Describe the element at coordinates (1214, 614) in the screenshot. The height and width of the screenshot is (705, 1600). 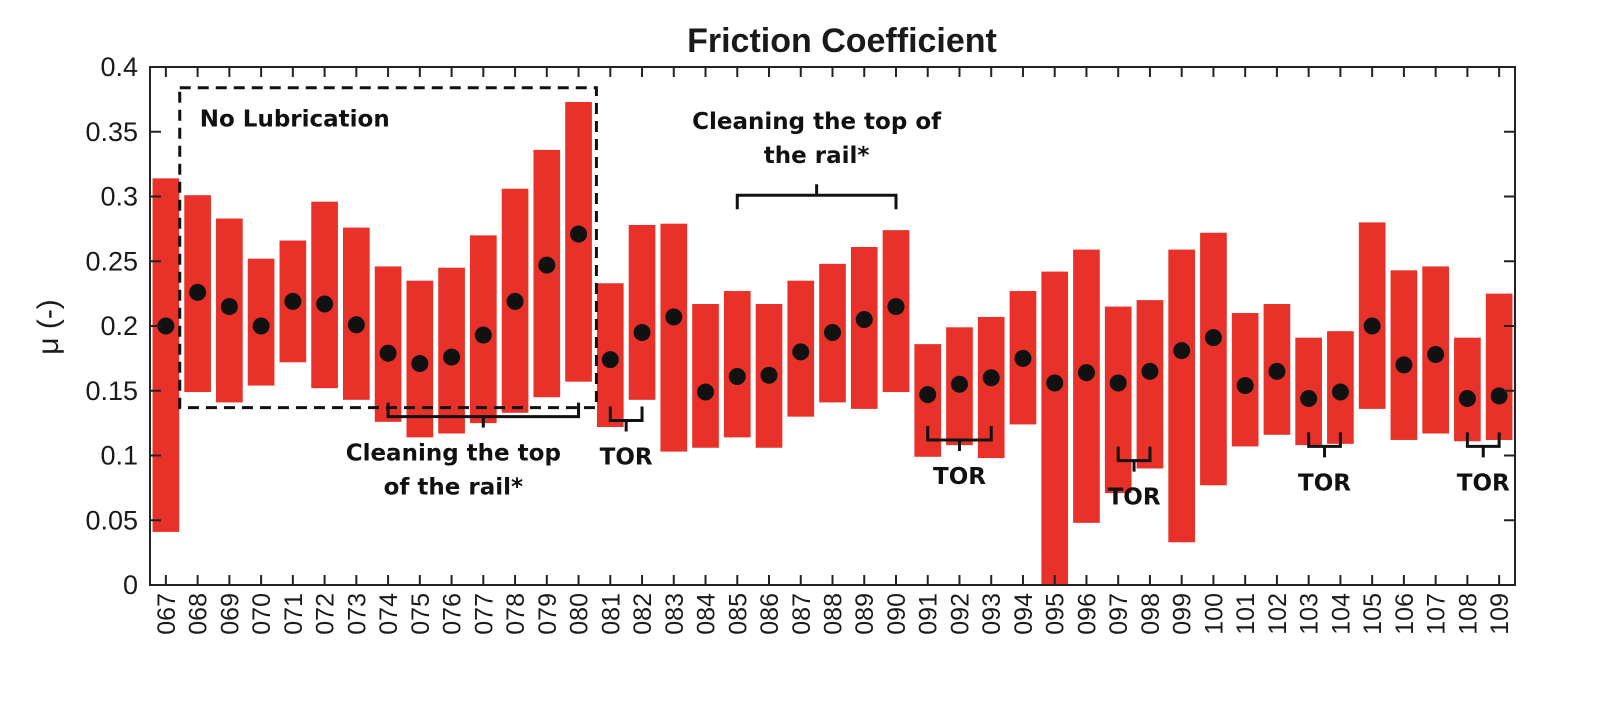
I see `x-tick-label: 100` at that location.